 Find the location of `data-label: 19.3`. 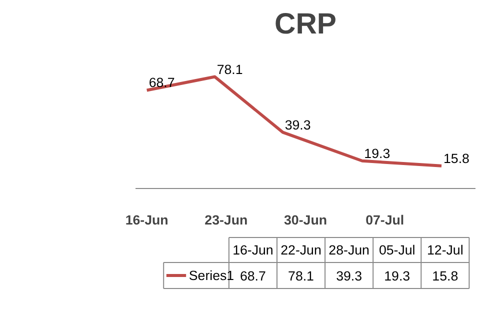

data-label: 19.3 is located at coordinates (377, 153).